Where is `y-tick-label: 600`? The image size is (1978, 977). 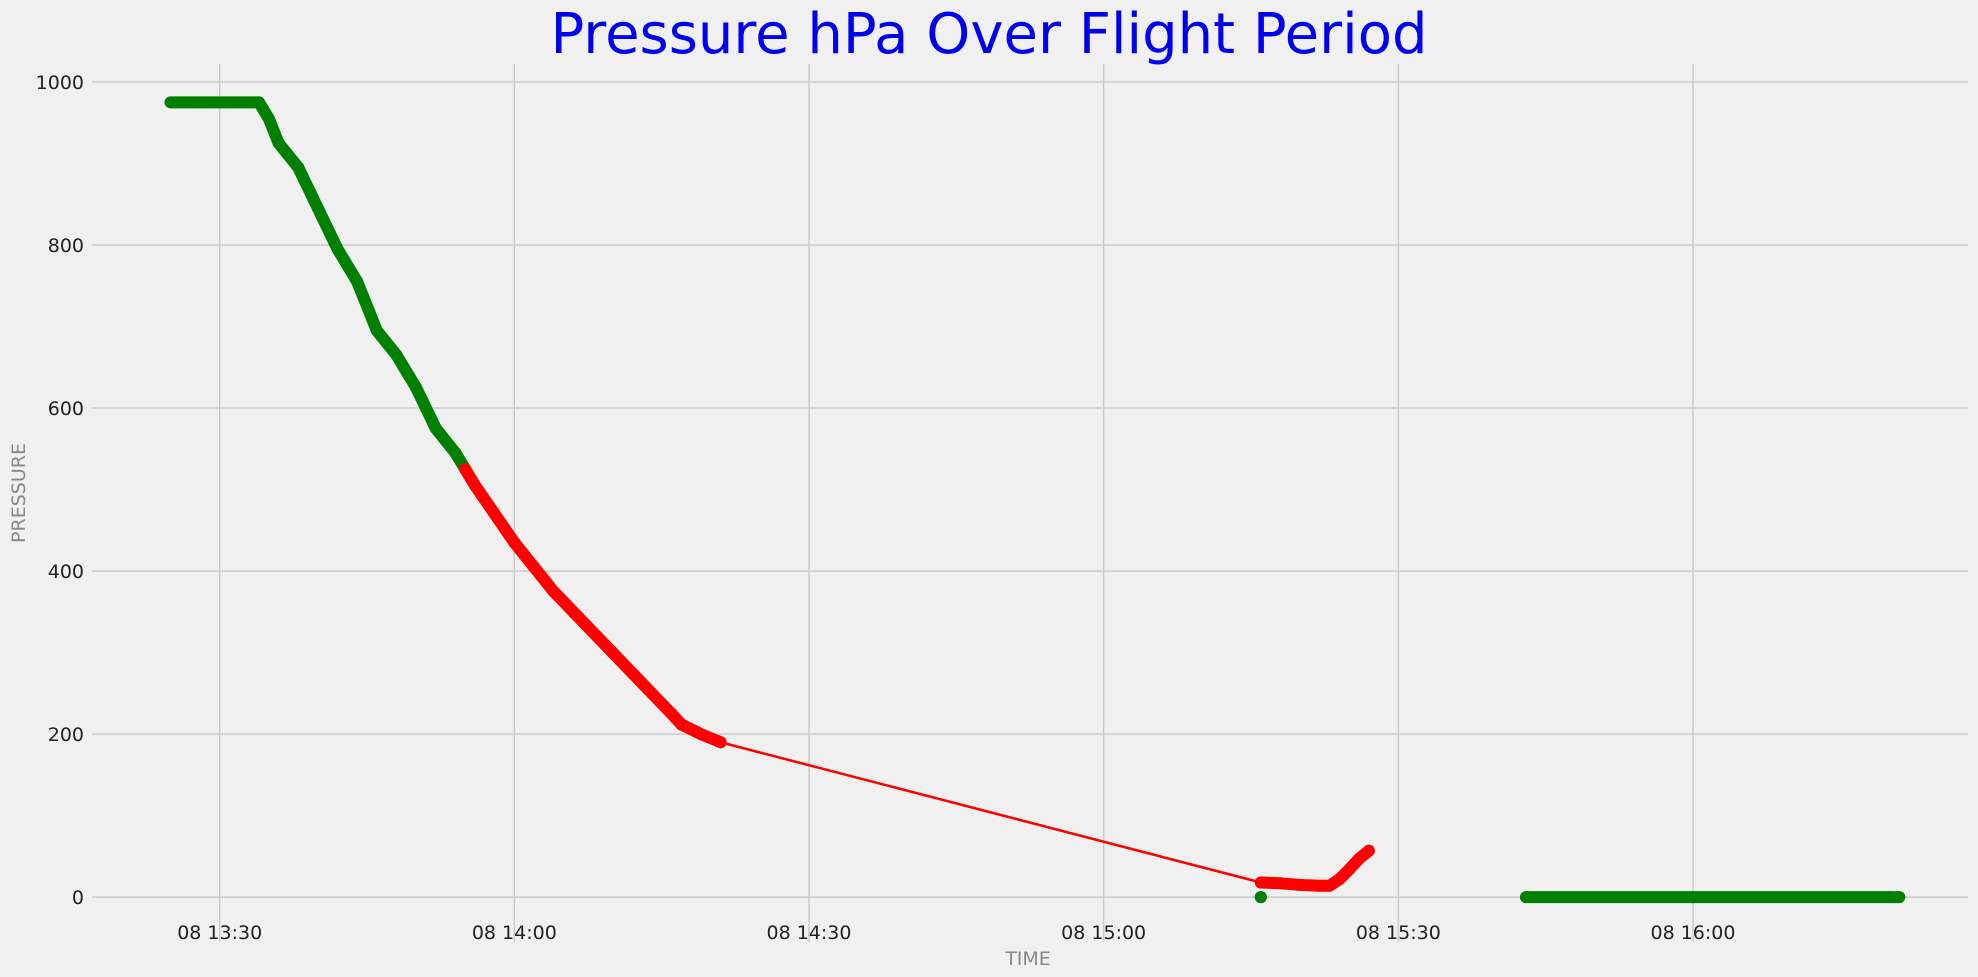
y-tick-label: 600 is located at coordinates (66, 409).